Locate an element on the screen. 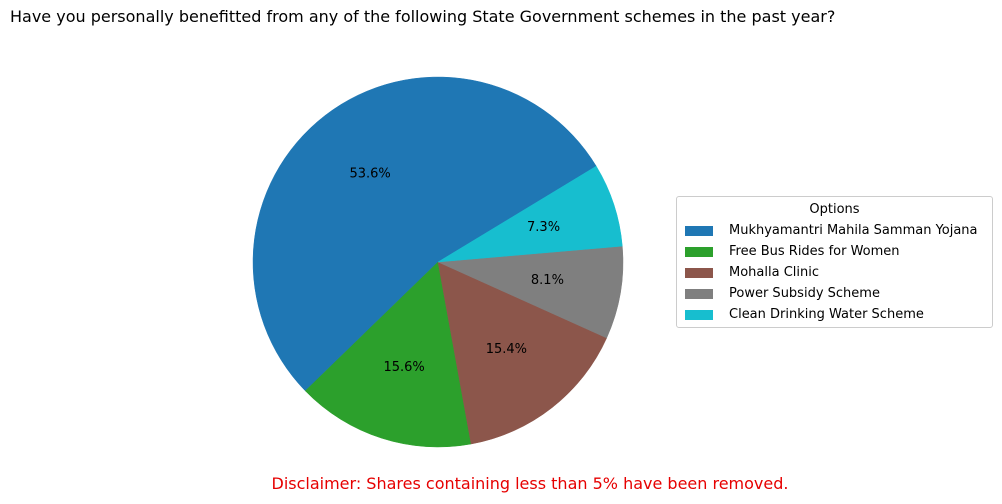 The image size is (1002, 504). legend-item: Free Bus Rides for Women is located at coordinates (834, 251).